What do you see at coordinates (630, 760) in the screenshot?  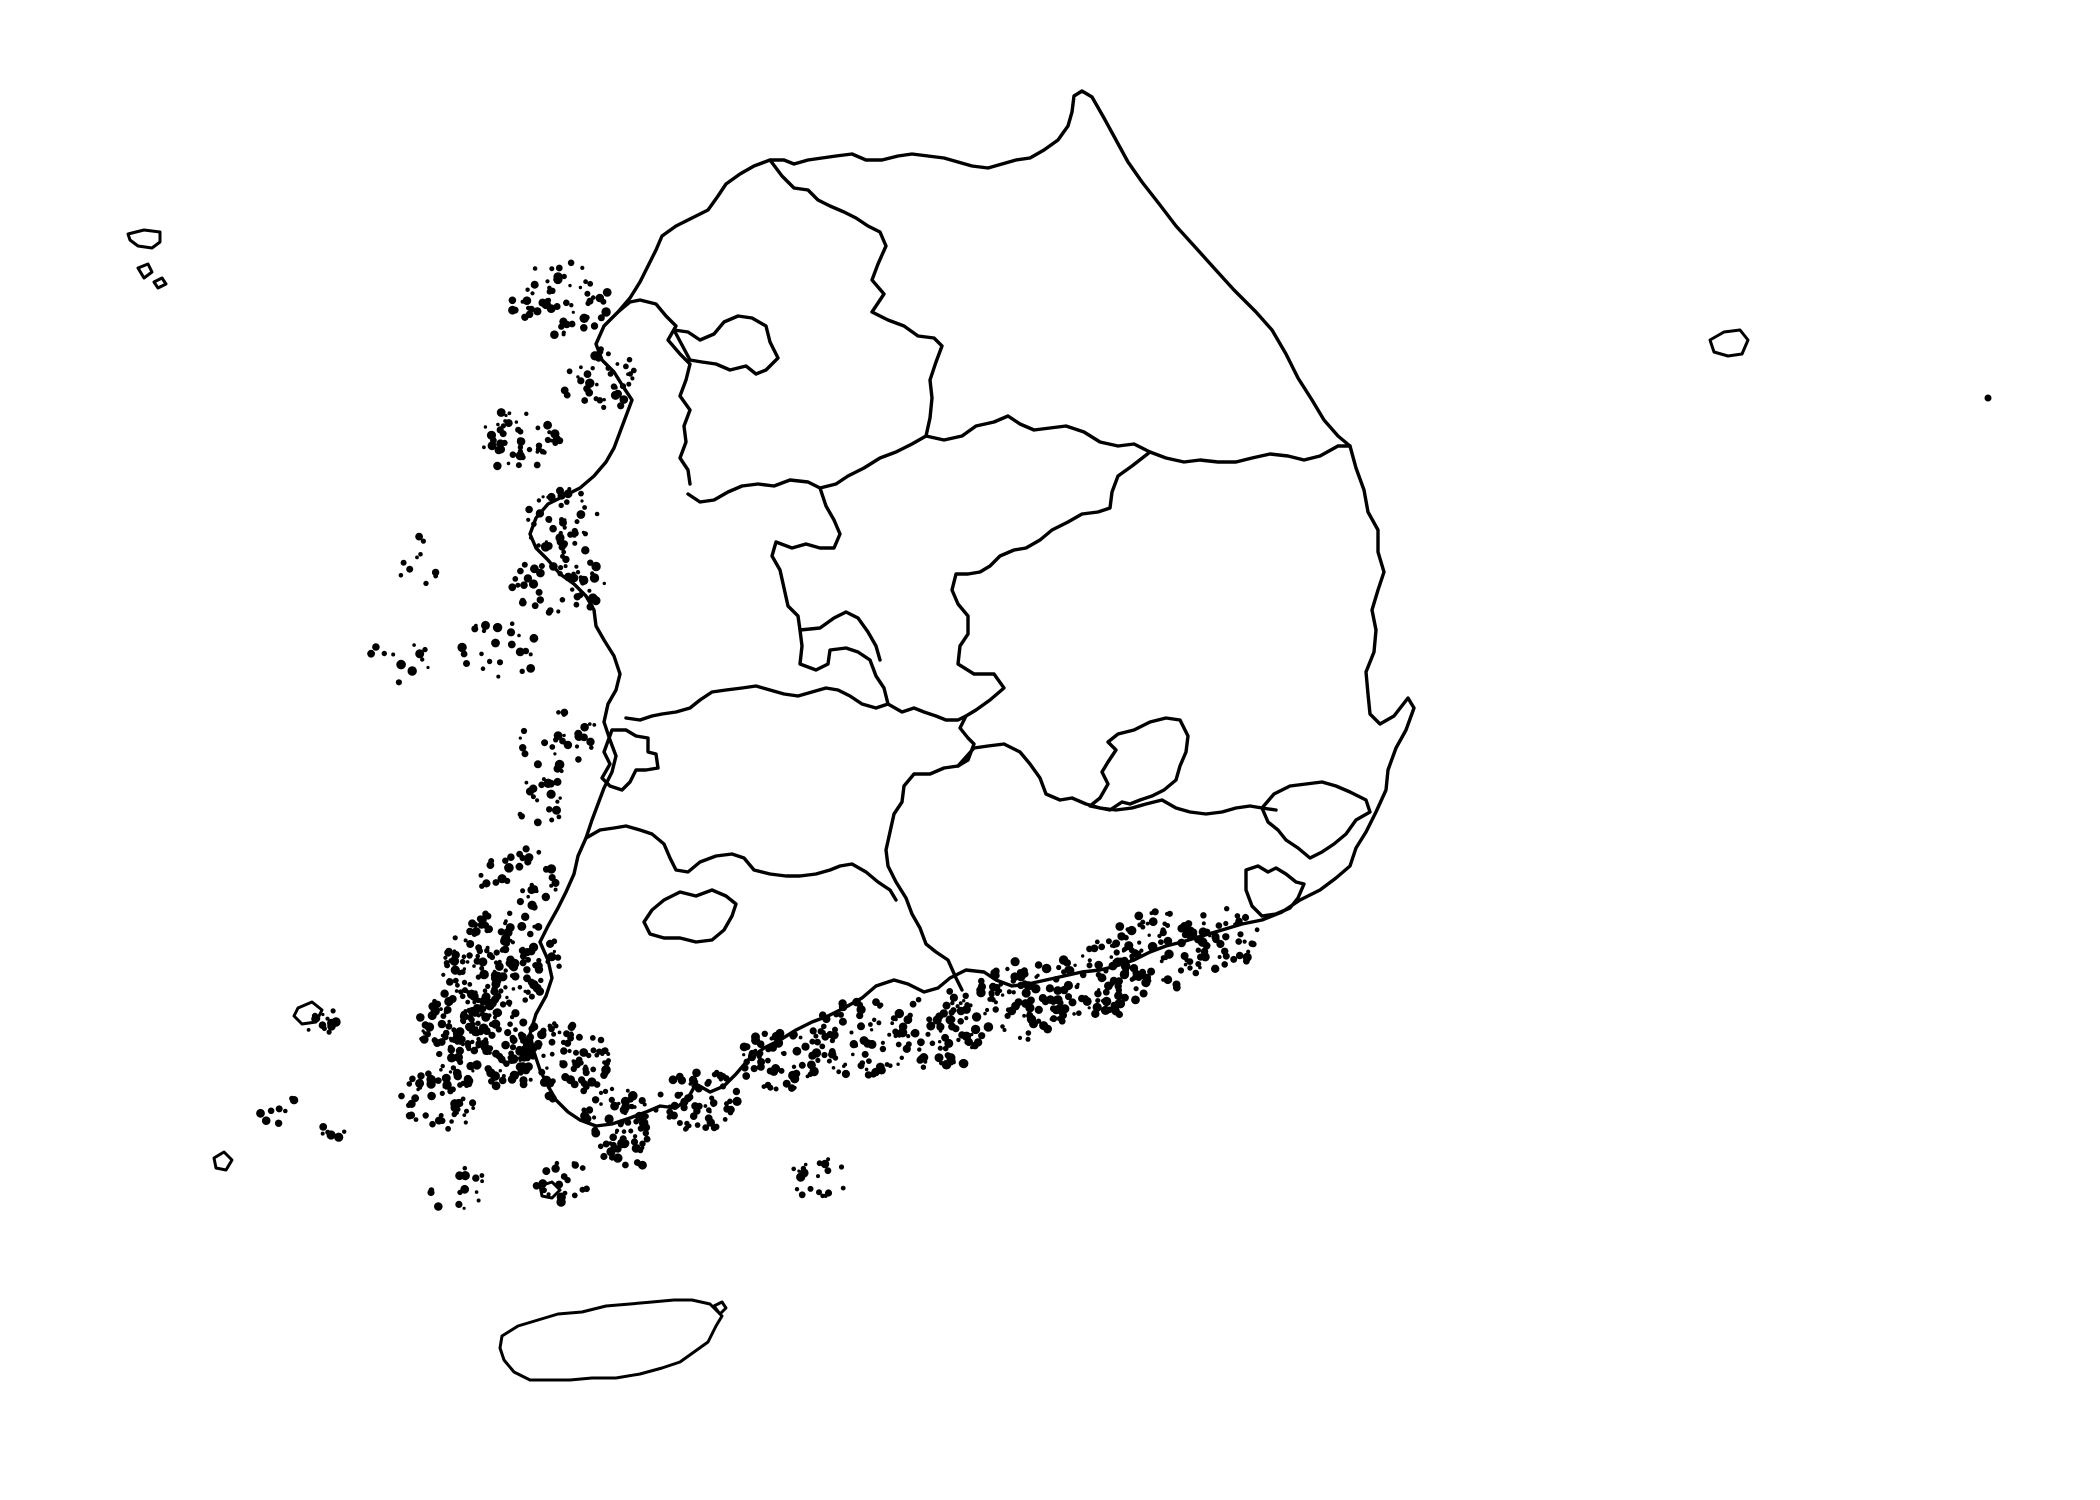 I see `border-saemangeum` at bounding box center [630, 760].